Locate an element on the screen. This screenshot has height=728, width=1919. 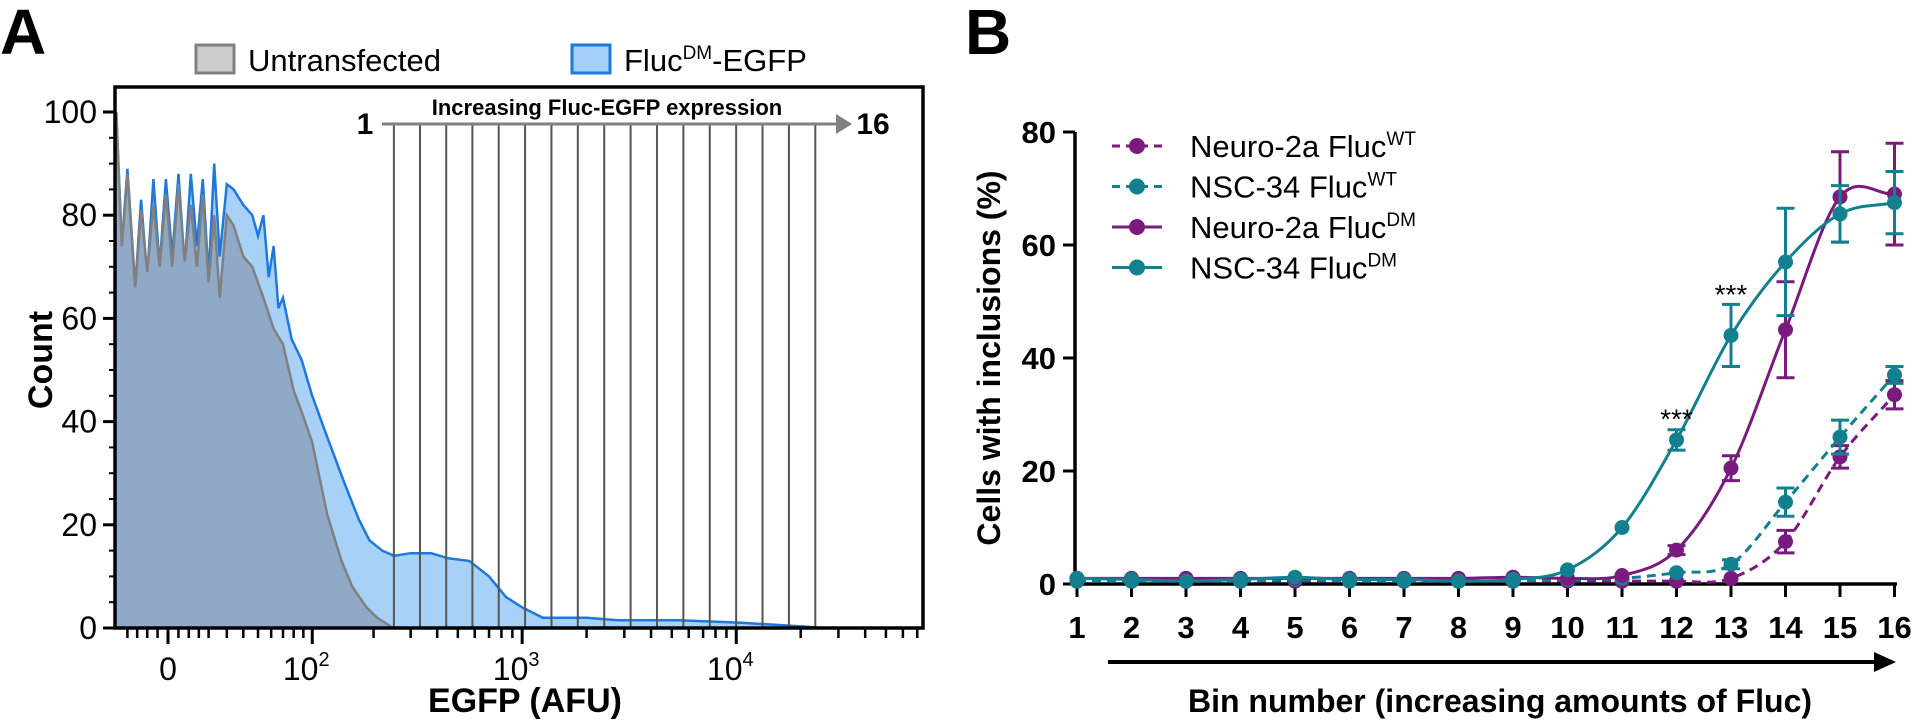
gate-start-label: 1 is located at coordinates (365, 124).